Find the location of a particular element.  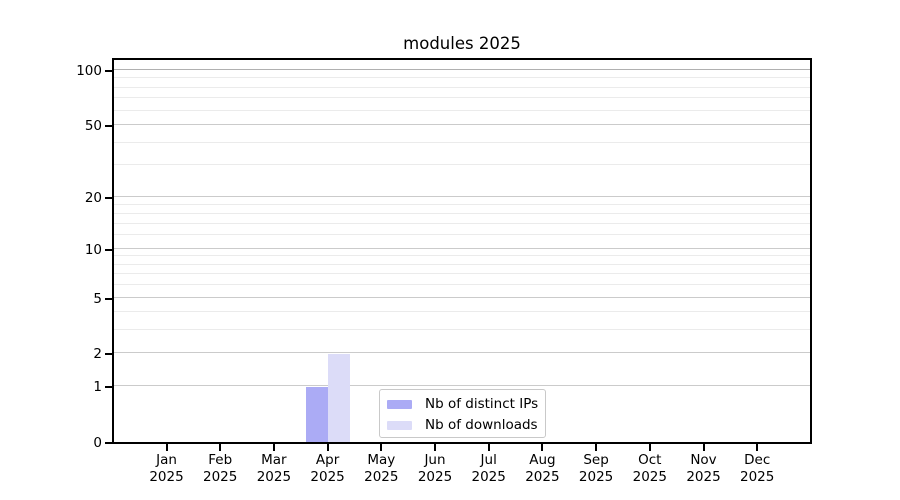

legend-item-downloads: Nb of downloads is located at coordinates (462, 425).